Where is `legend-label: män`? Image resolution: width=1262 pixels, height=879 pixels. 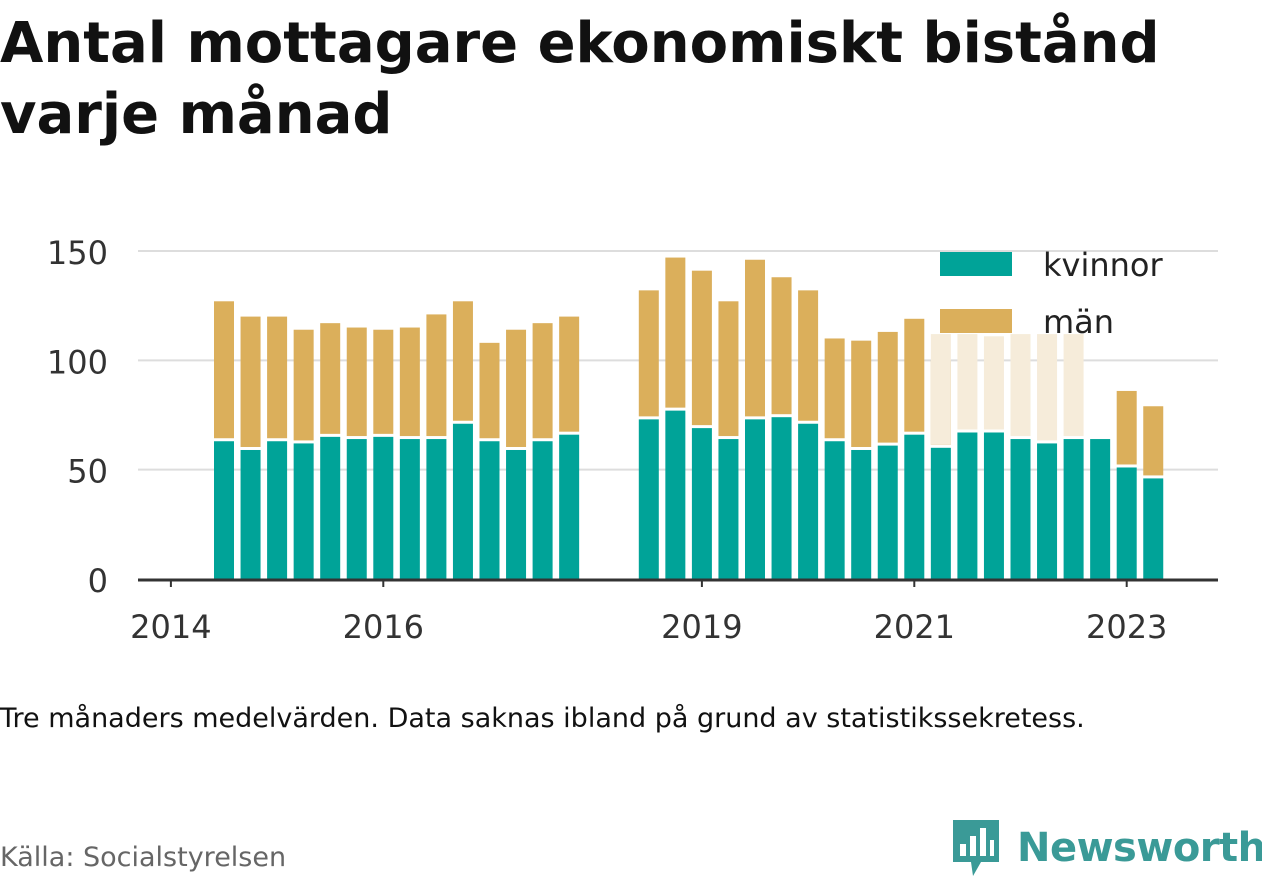
legend-label: män is located at coordinates (1078, 322).